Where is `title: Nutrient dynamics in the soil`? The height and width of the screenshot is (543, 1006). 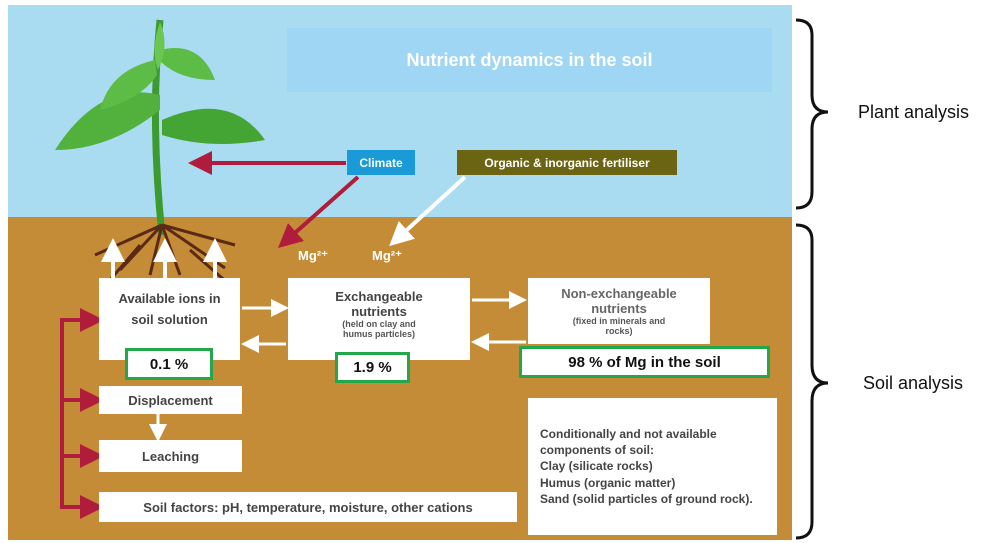
title: Nutrient dynamics in the soil is located at coordinates (529, 60).